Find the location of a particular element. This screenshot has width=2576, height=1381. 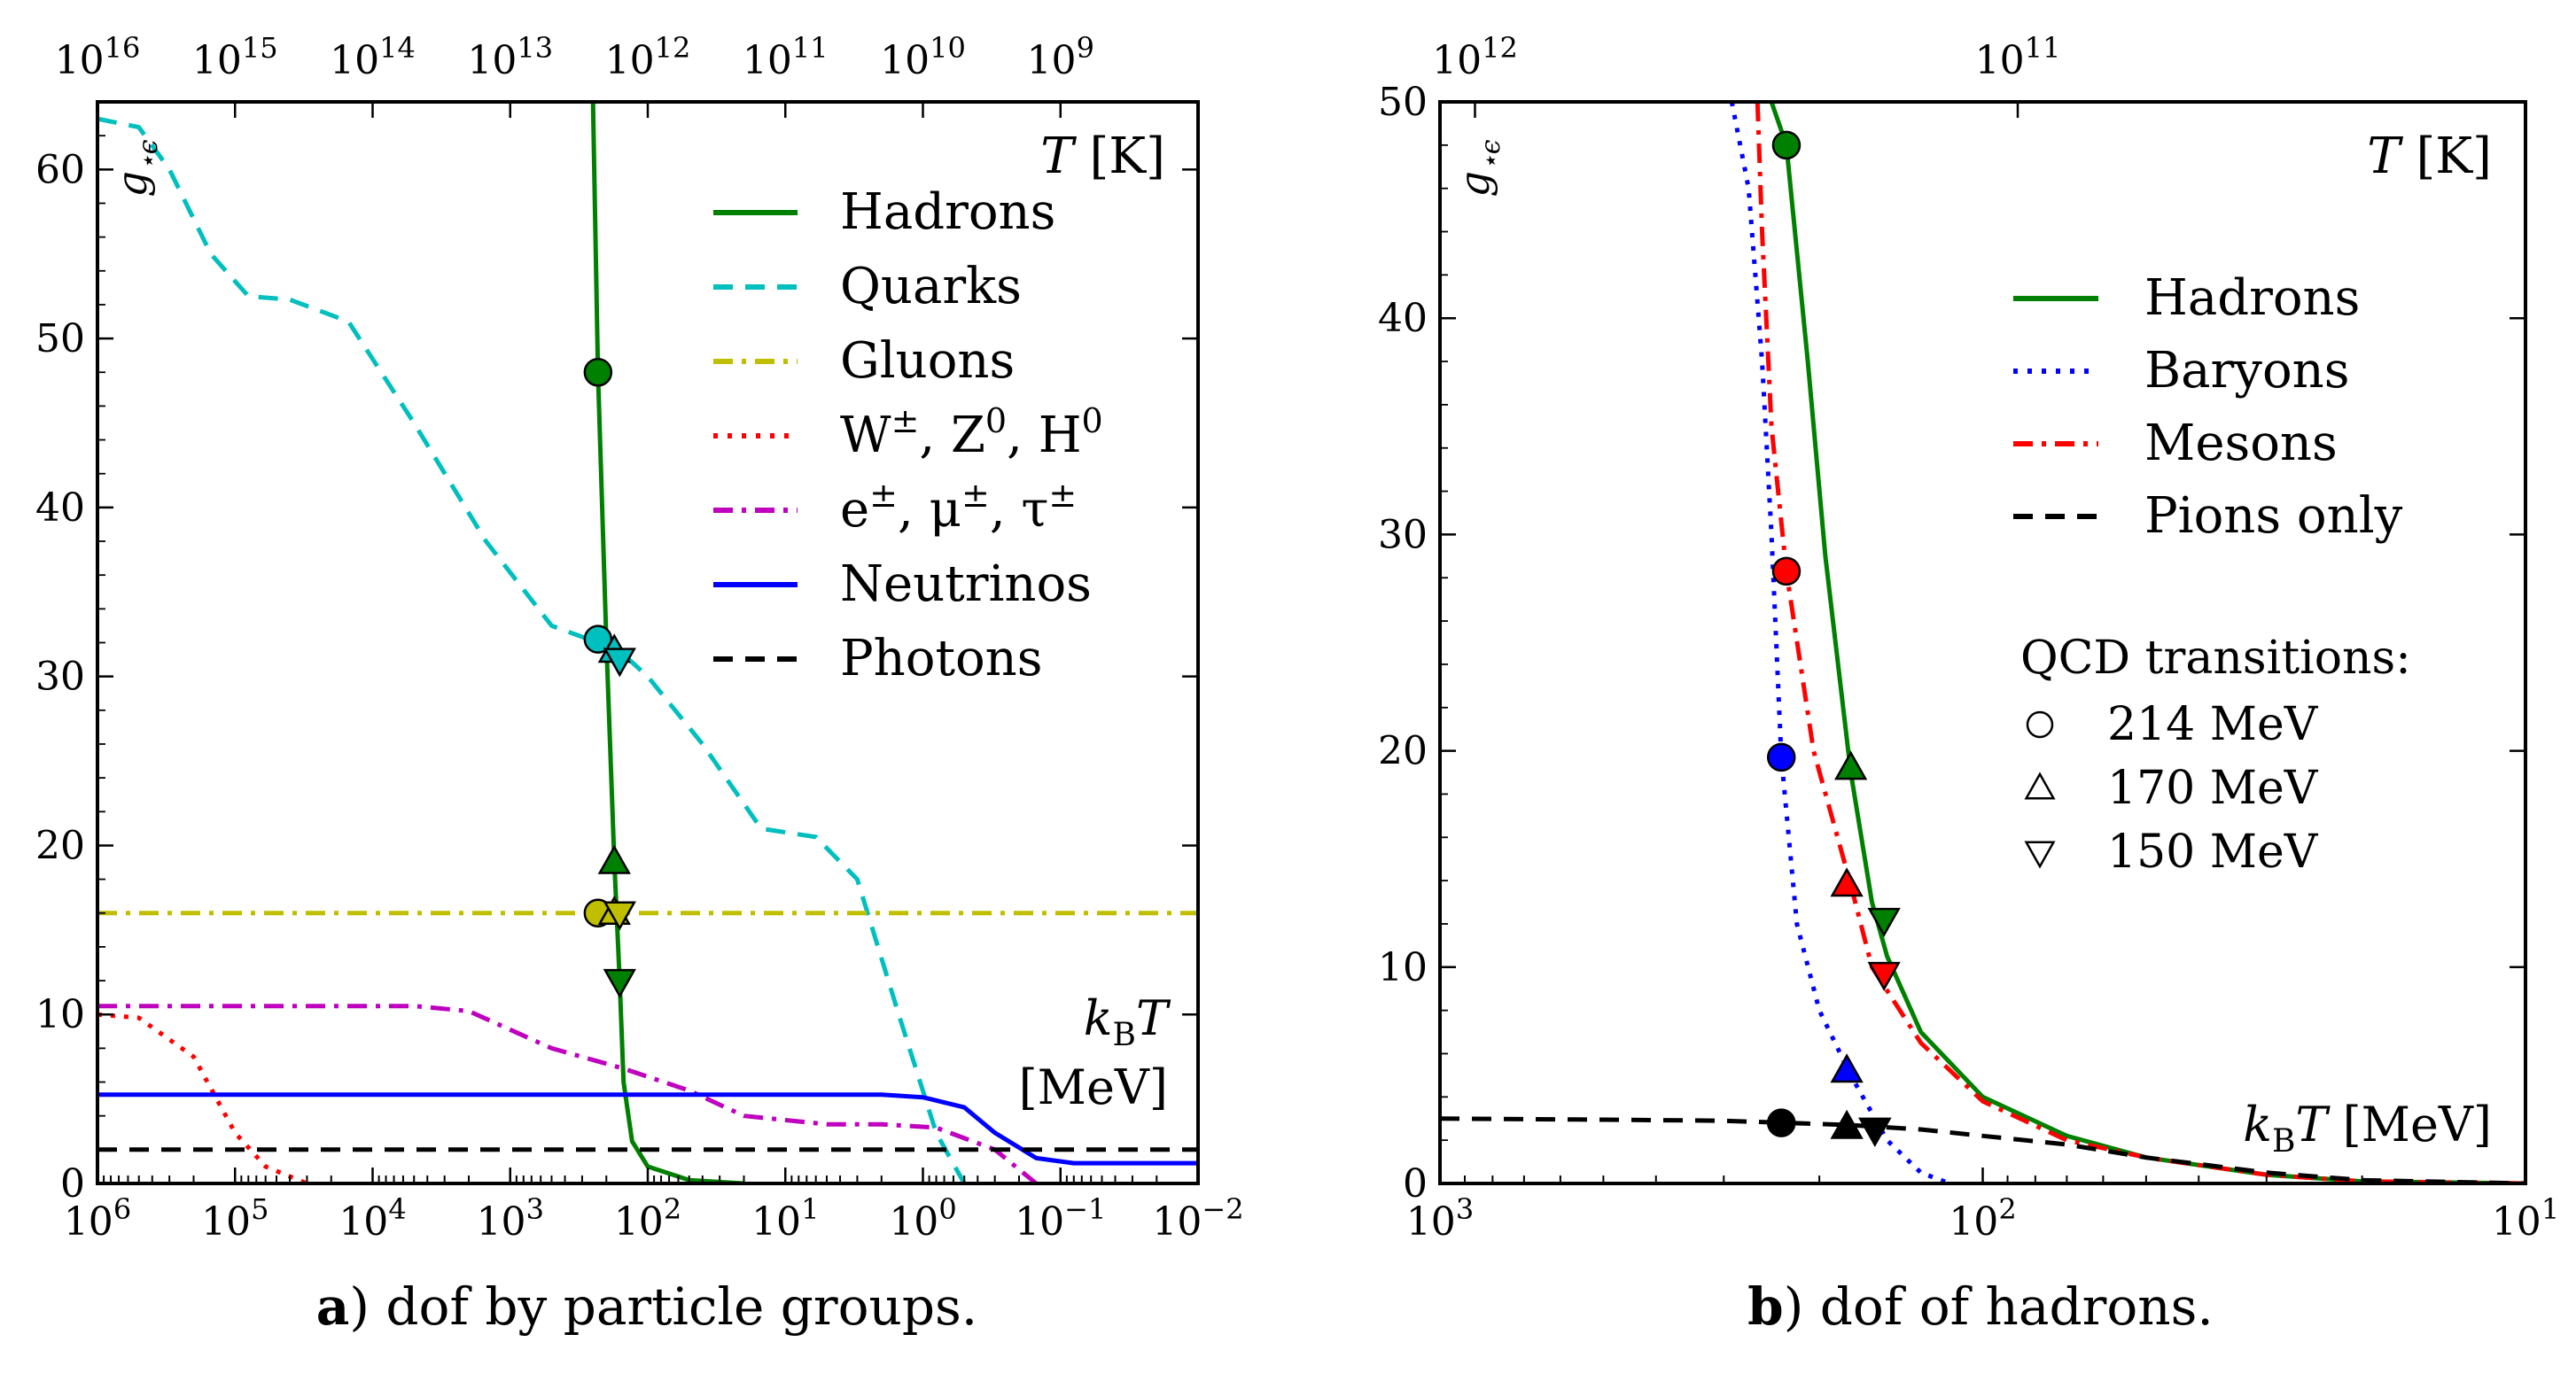

series-line-electroweak-bosons is located at coordinates (202, 1098).